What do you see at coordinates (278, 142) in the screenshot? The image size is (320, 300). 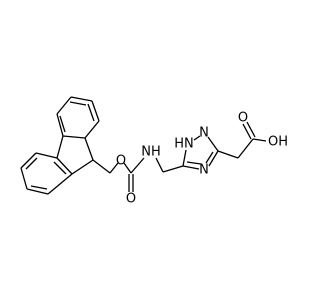 I see `atom-label: OH` at bounding box center [278, 142].